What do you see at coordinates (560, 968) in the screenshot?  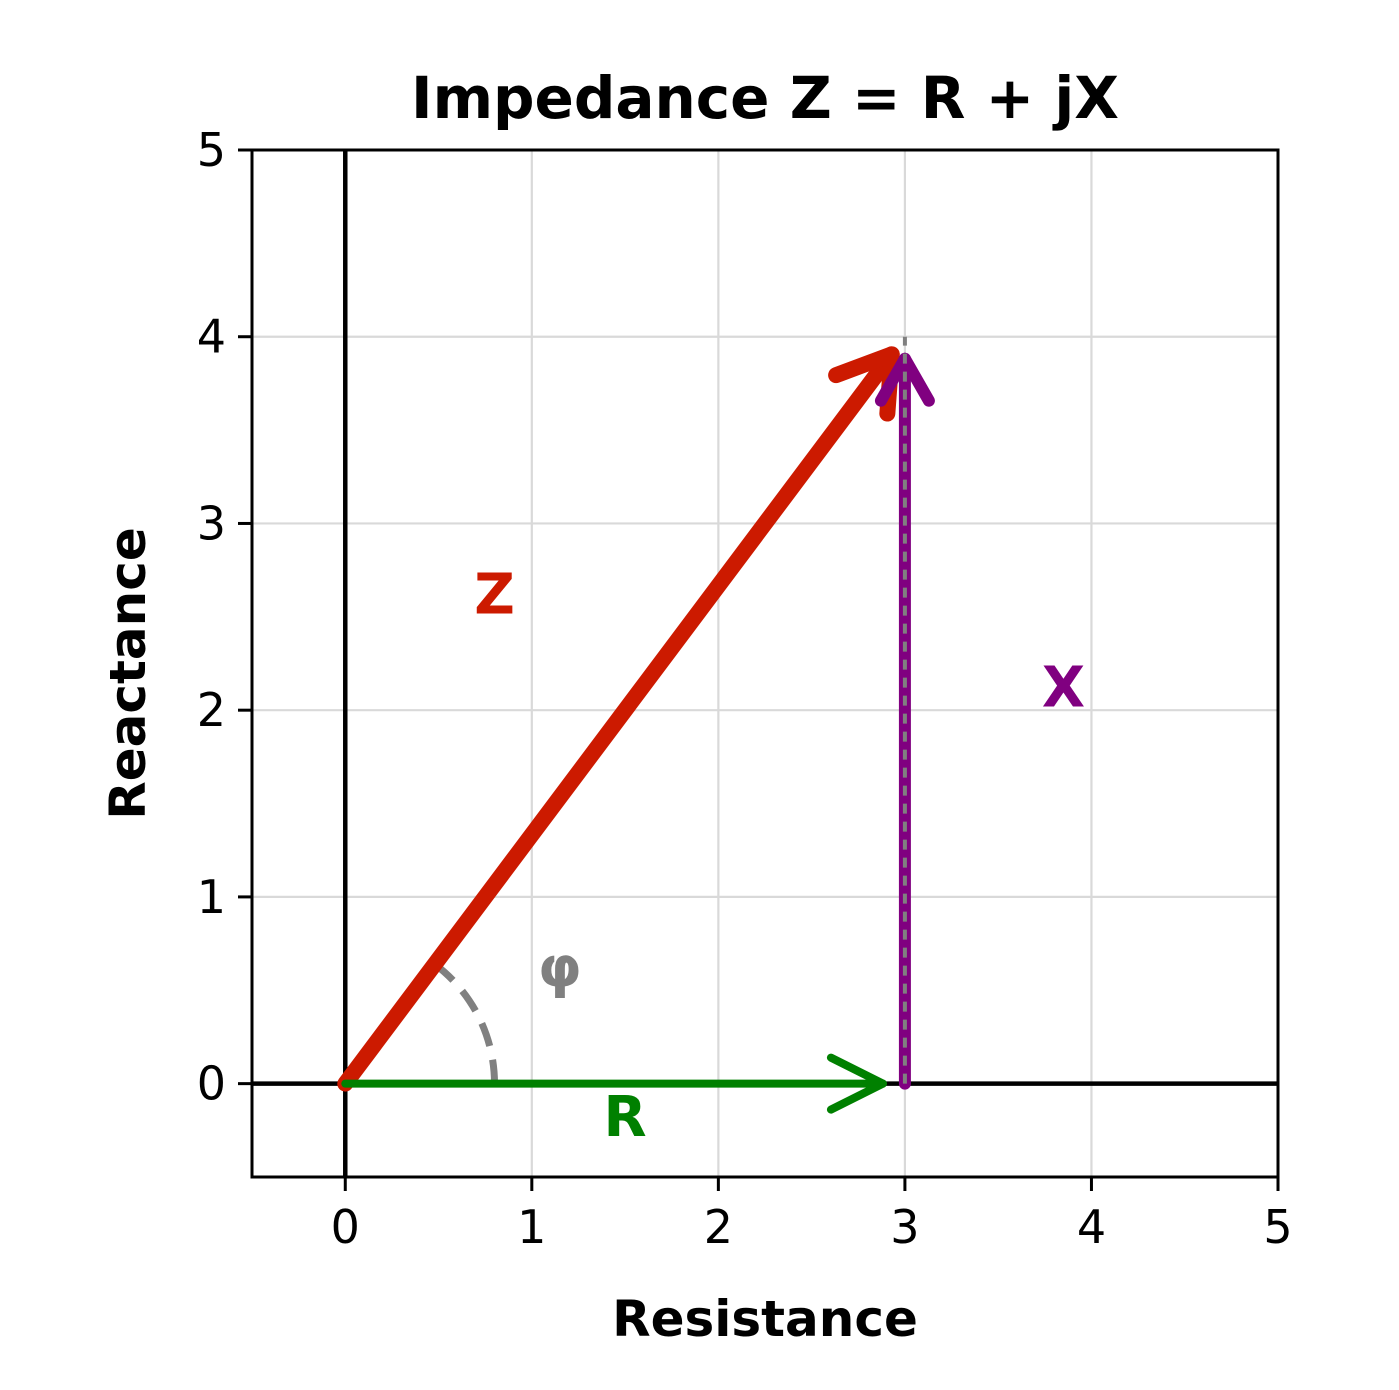 I see `angle-label: φ` at bounding box center [560, 968].